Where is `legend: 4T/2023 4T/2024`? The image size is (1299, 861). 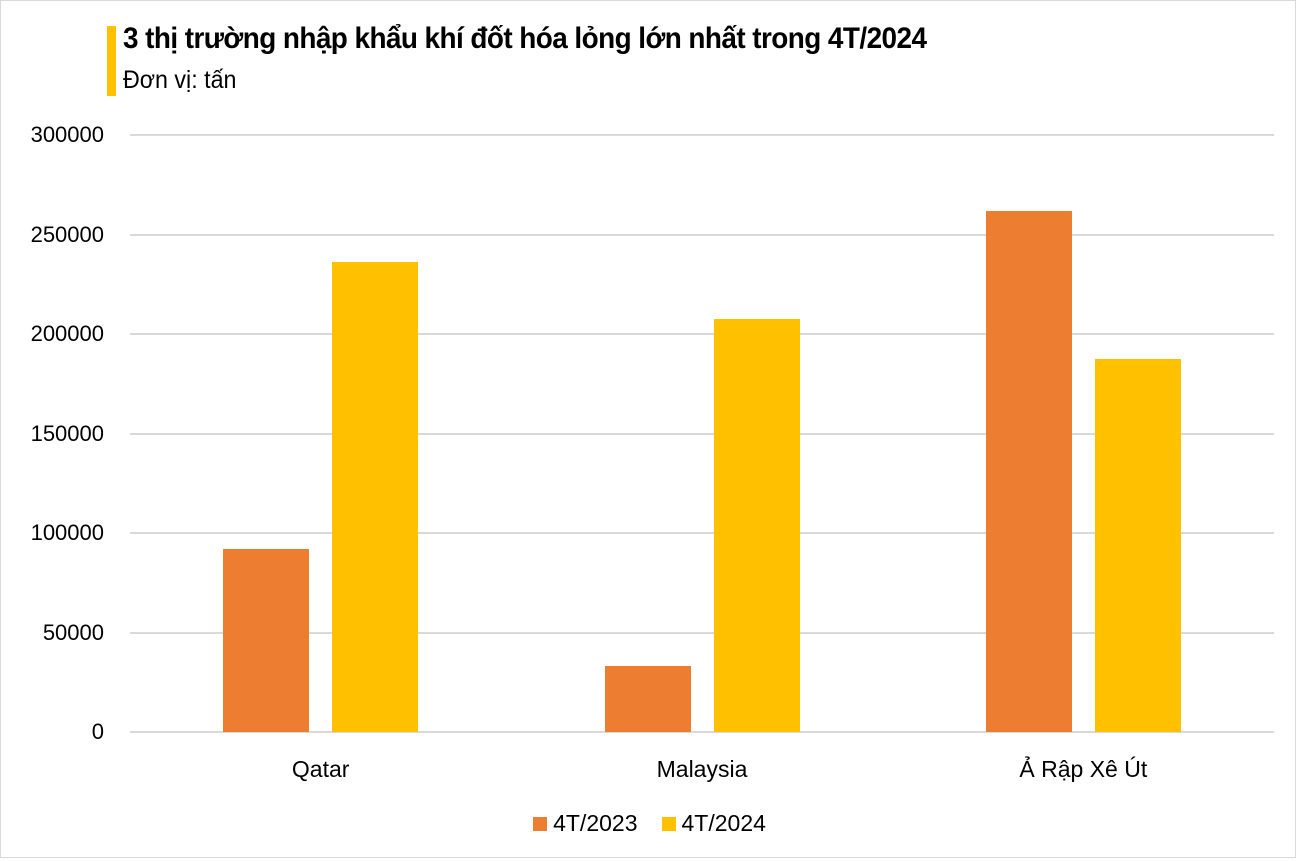 legend: 4T/2023 4T/2024 is located at coordinates (649, 823).